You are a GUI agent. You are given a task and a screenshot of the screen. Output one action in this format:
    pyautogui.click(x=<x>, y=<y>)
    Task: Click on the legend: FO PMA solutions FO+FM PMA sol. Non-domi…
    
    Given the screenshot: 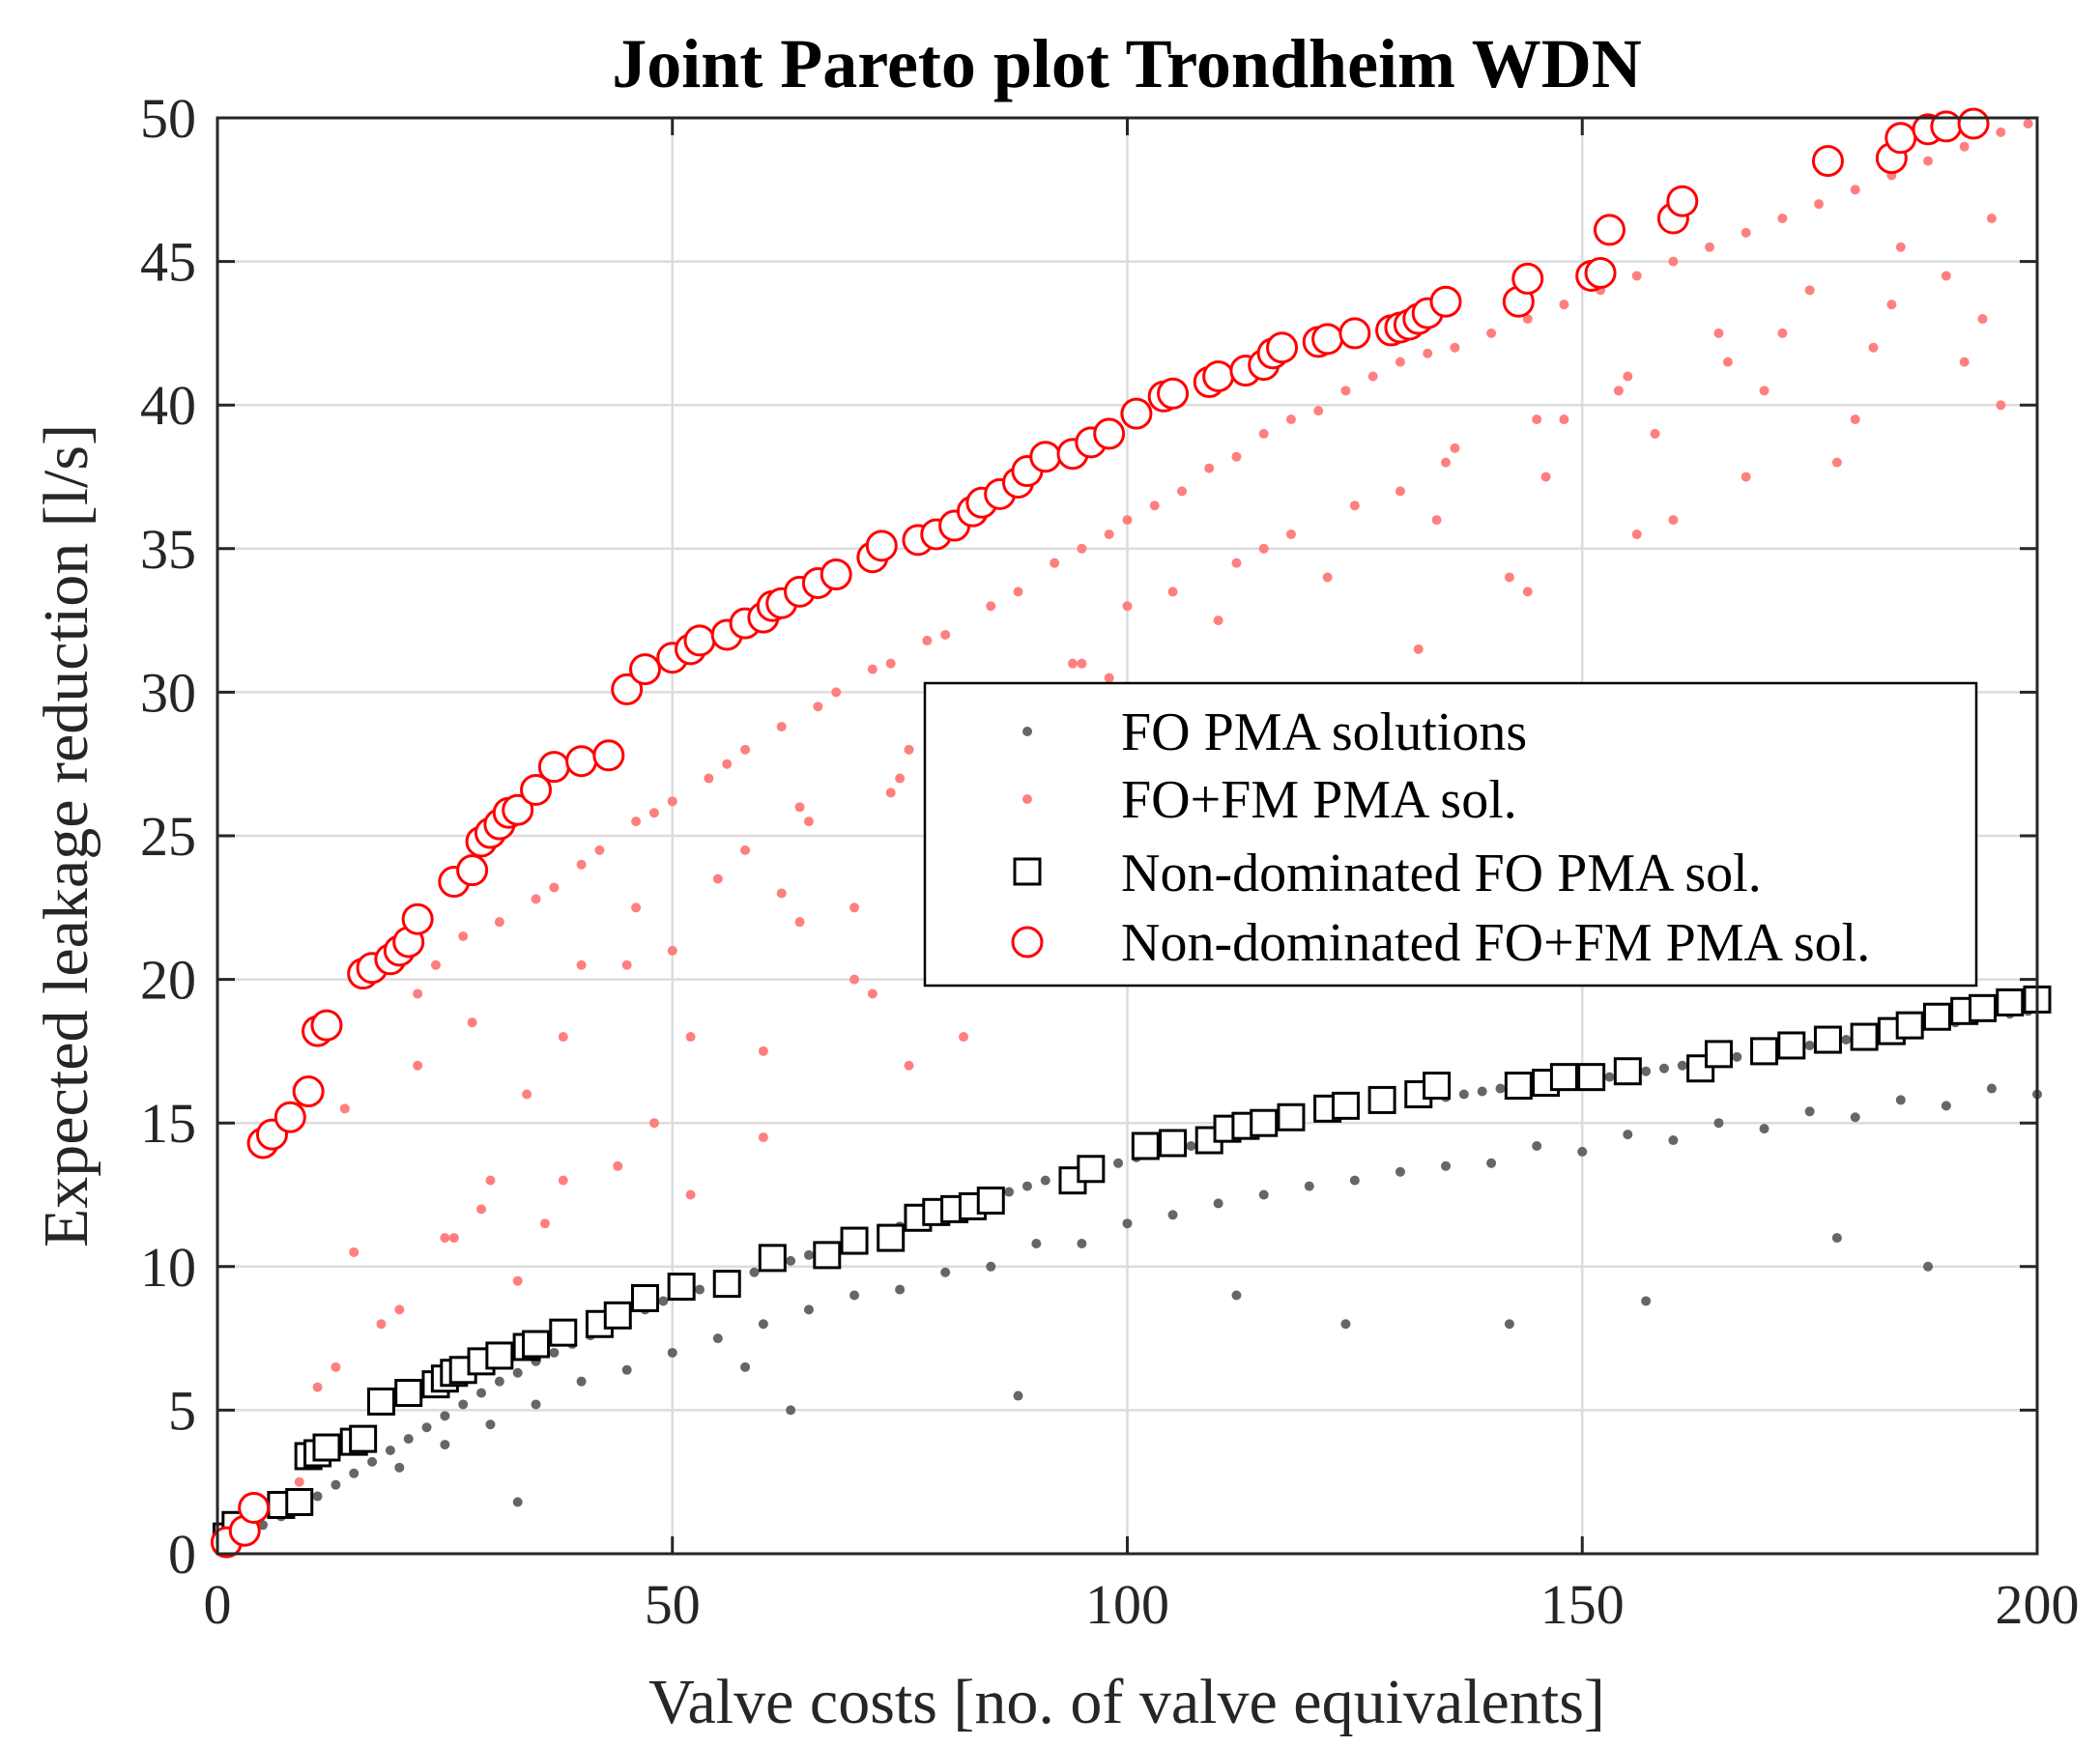 What is the action you would take?
    pyautogui.click(x=1450, y=834)
    